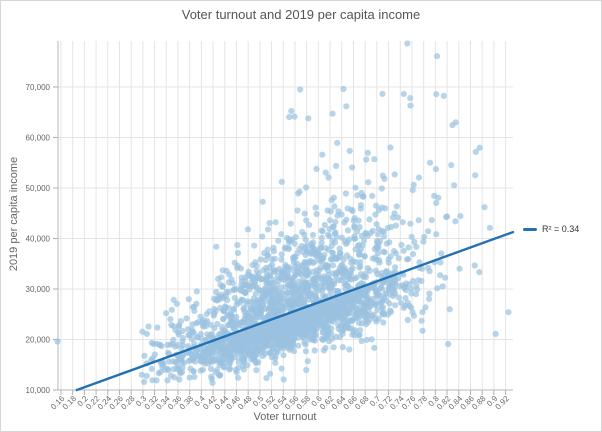 The height and width of the screenshot is (432, 602). What do you see at coordinates (38, 87) in the screenshot?
I see `y-tick-label: 70,000` at bounding box center [38, 87].